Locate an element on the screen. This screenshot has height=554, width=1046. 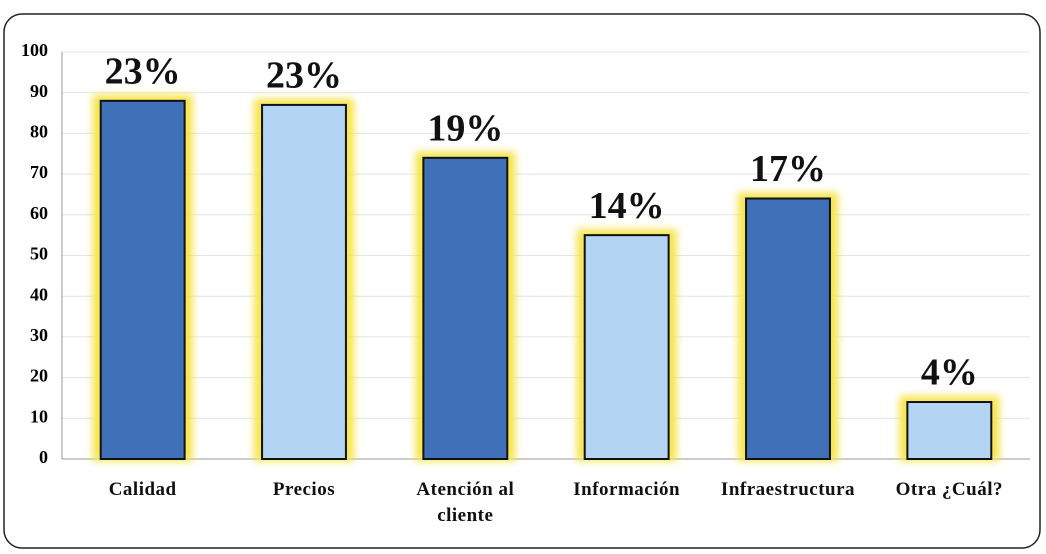
x-tick-label: Atención al cliente is located at coordinates (465, 502).